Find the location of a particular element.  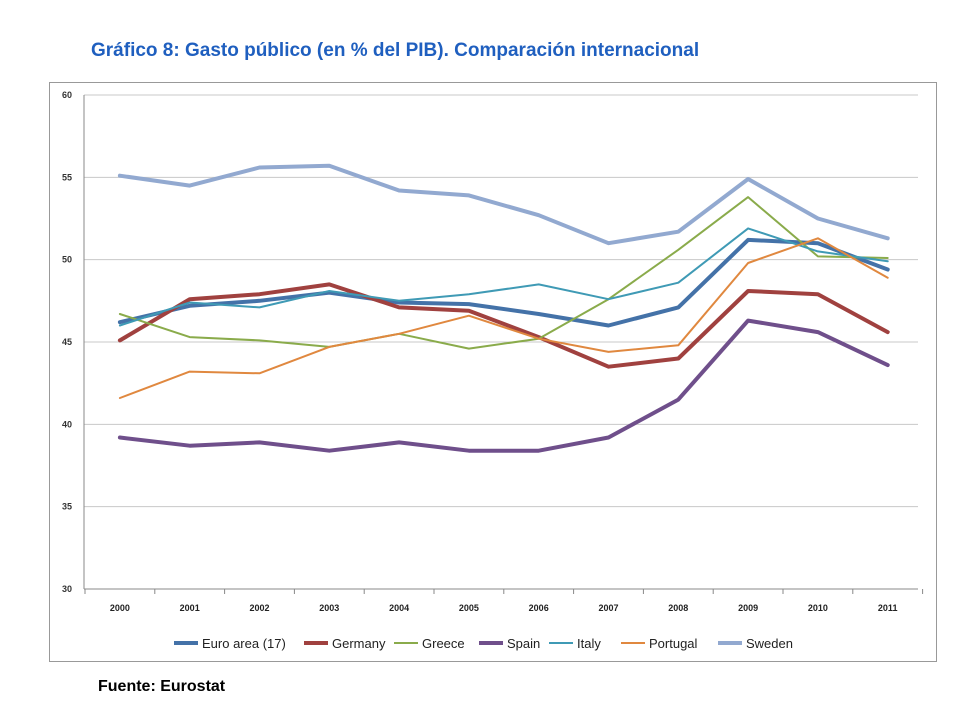

source-note: Fuente: Eurostat is located at coordinates (162, 686).